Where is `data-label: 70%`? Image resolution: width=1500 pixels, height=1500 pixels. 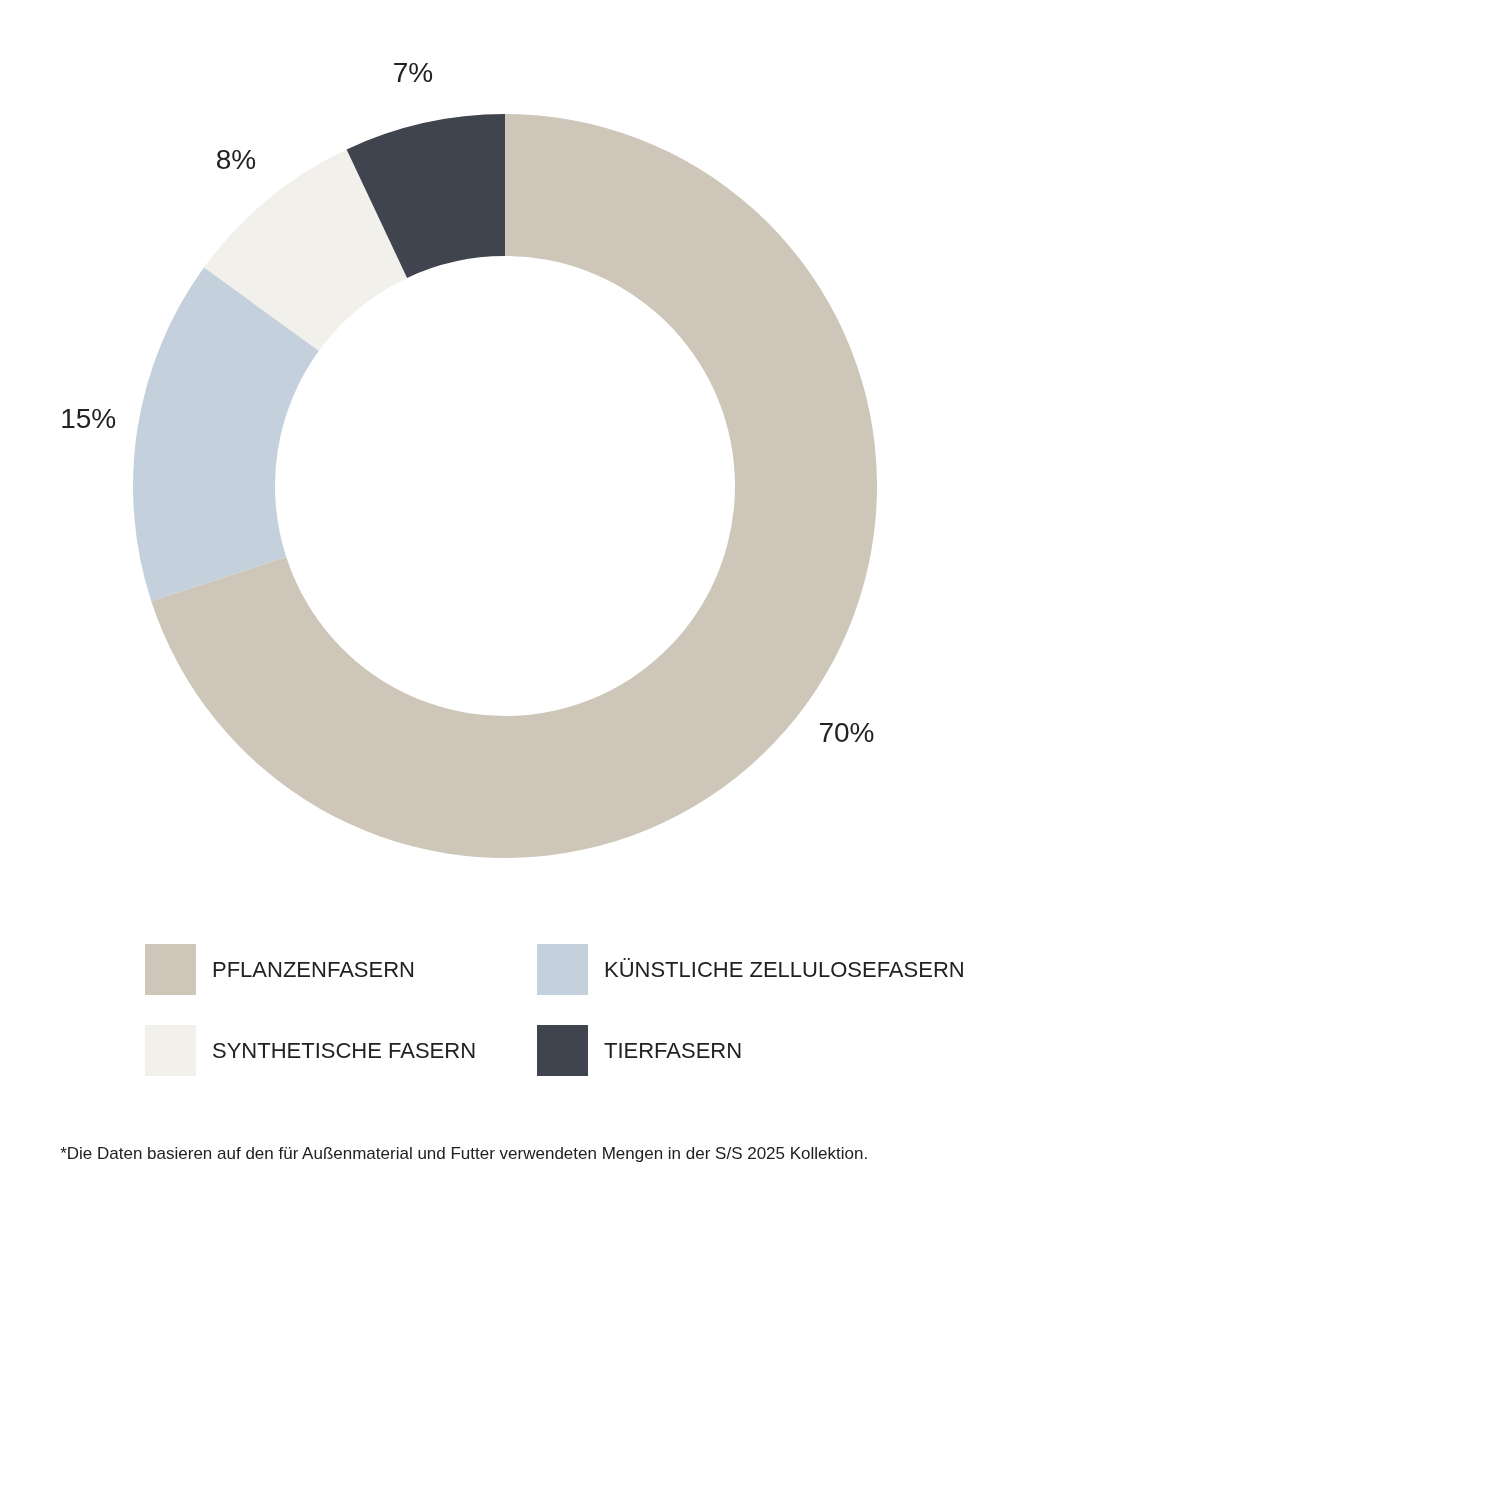 data-label: 70% is located at coordinates (846, 733).